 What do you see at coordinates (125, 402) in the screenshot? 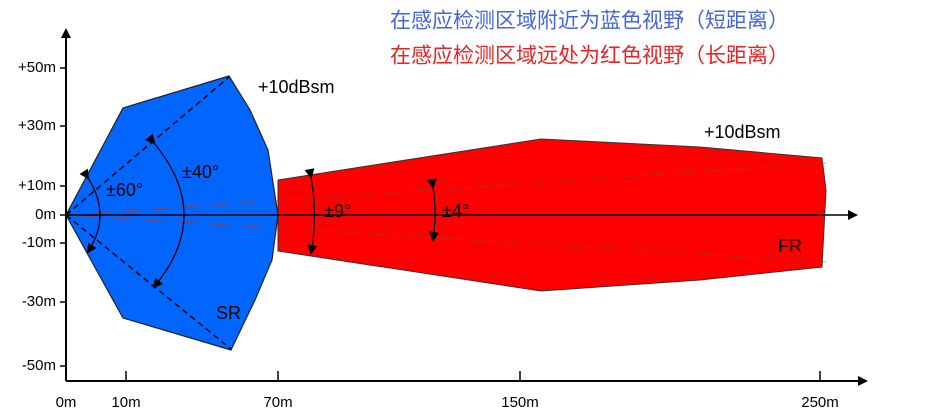
I see `x-tick-label: 10m` at bounding box center [125, 402].